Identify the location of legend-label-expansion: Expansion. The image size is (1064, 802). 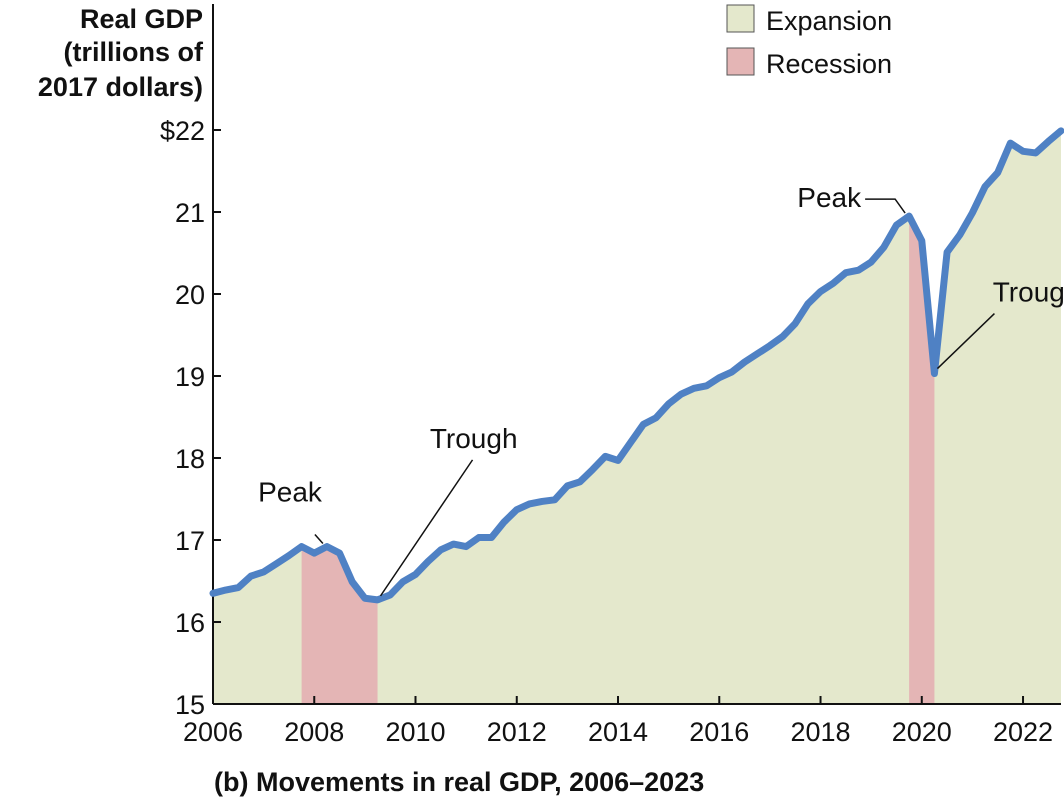
(829, 21).